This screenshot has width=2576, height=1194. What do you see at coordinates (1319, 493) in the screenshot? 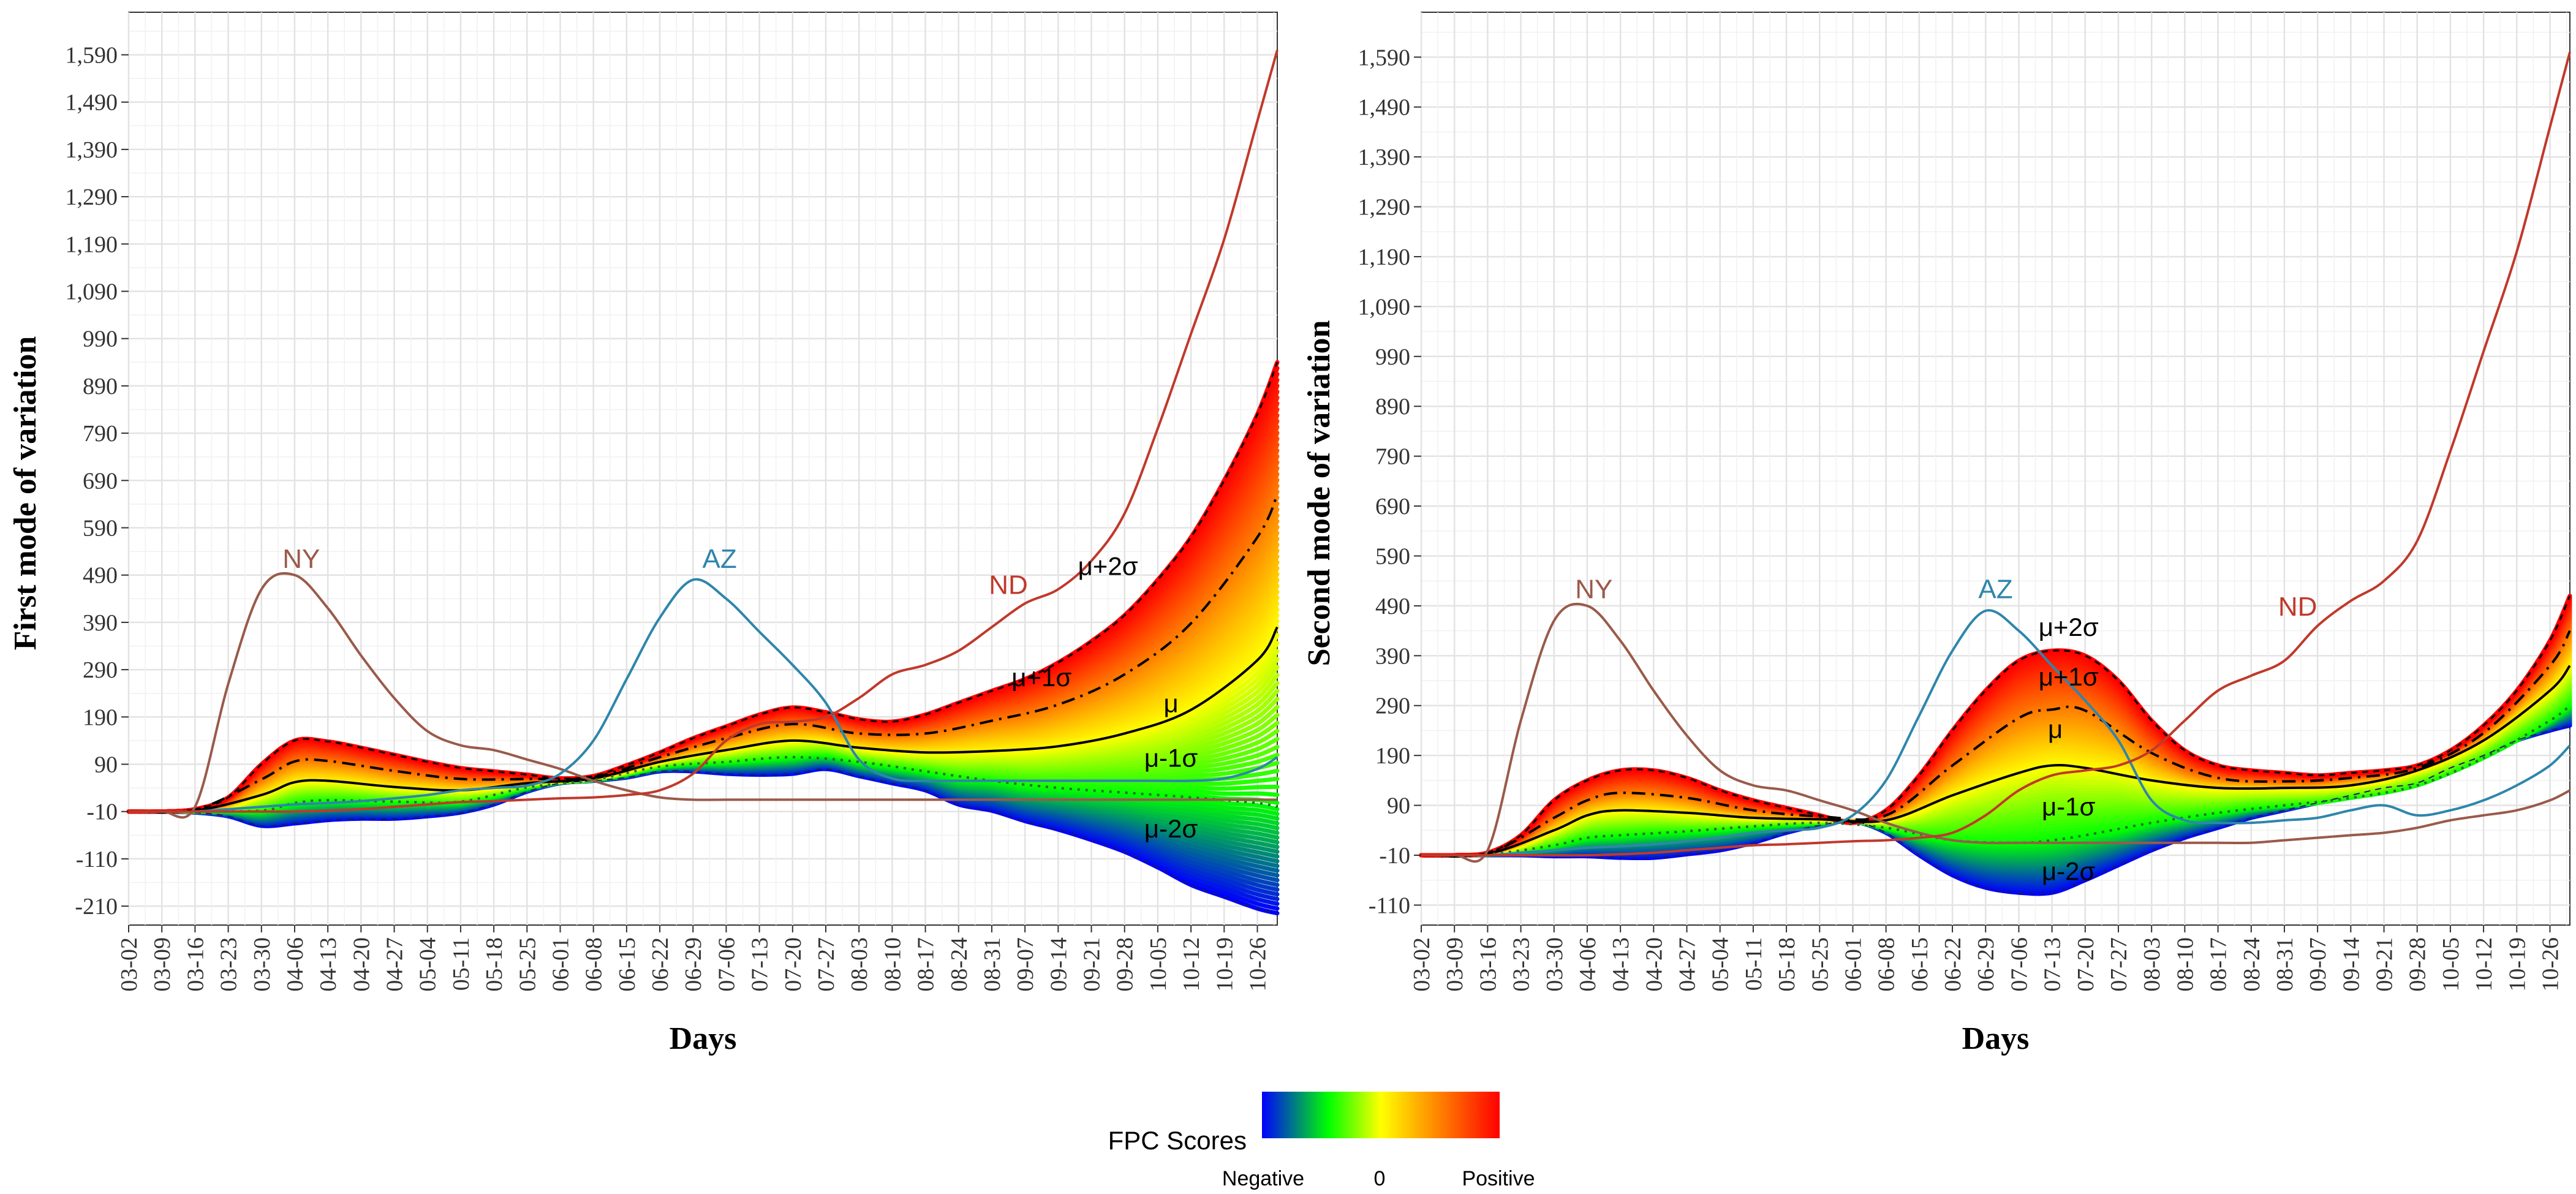
I see `y-axis-title: Second mode of variation` at bounding box center [1319, 493].